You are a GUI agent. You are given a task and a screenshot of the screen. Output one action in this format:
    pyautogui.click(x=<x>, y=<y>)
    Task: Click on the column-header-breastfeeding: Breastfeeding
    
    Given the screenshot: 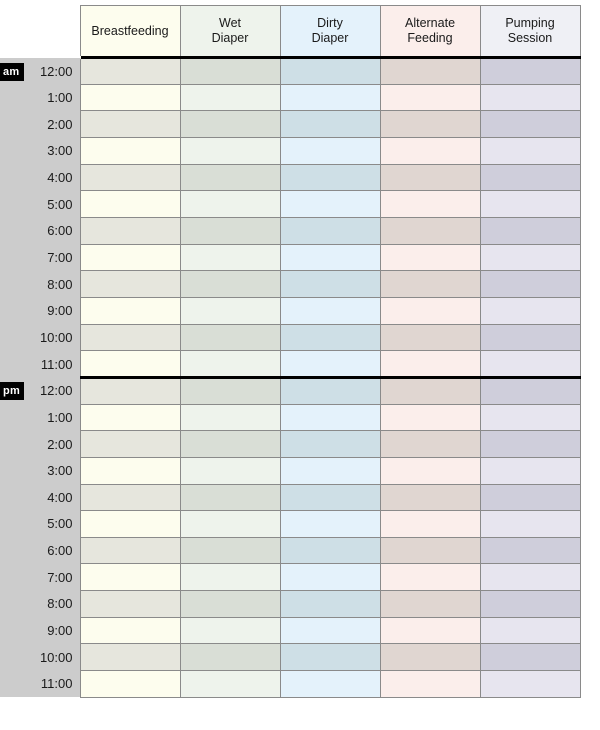 What is the action you would take?
    pyautogui.click(x=130, y=32)
    